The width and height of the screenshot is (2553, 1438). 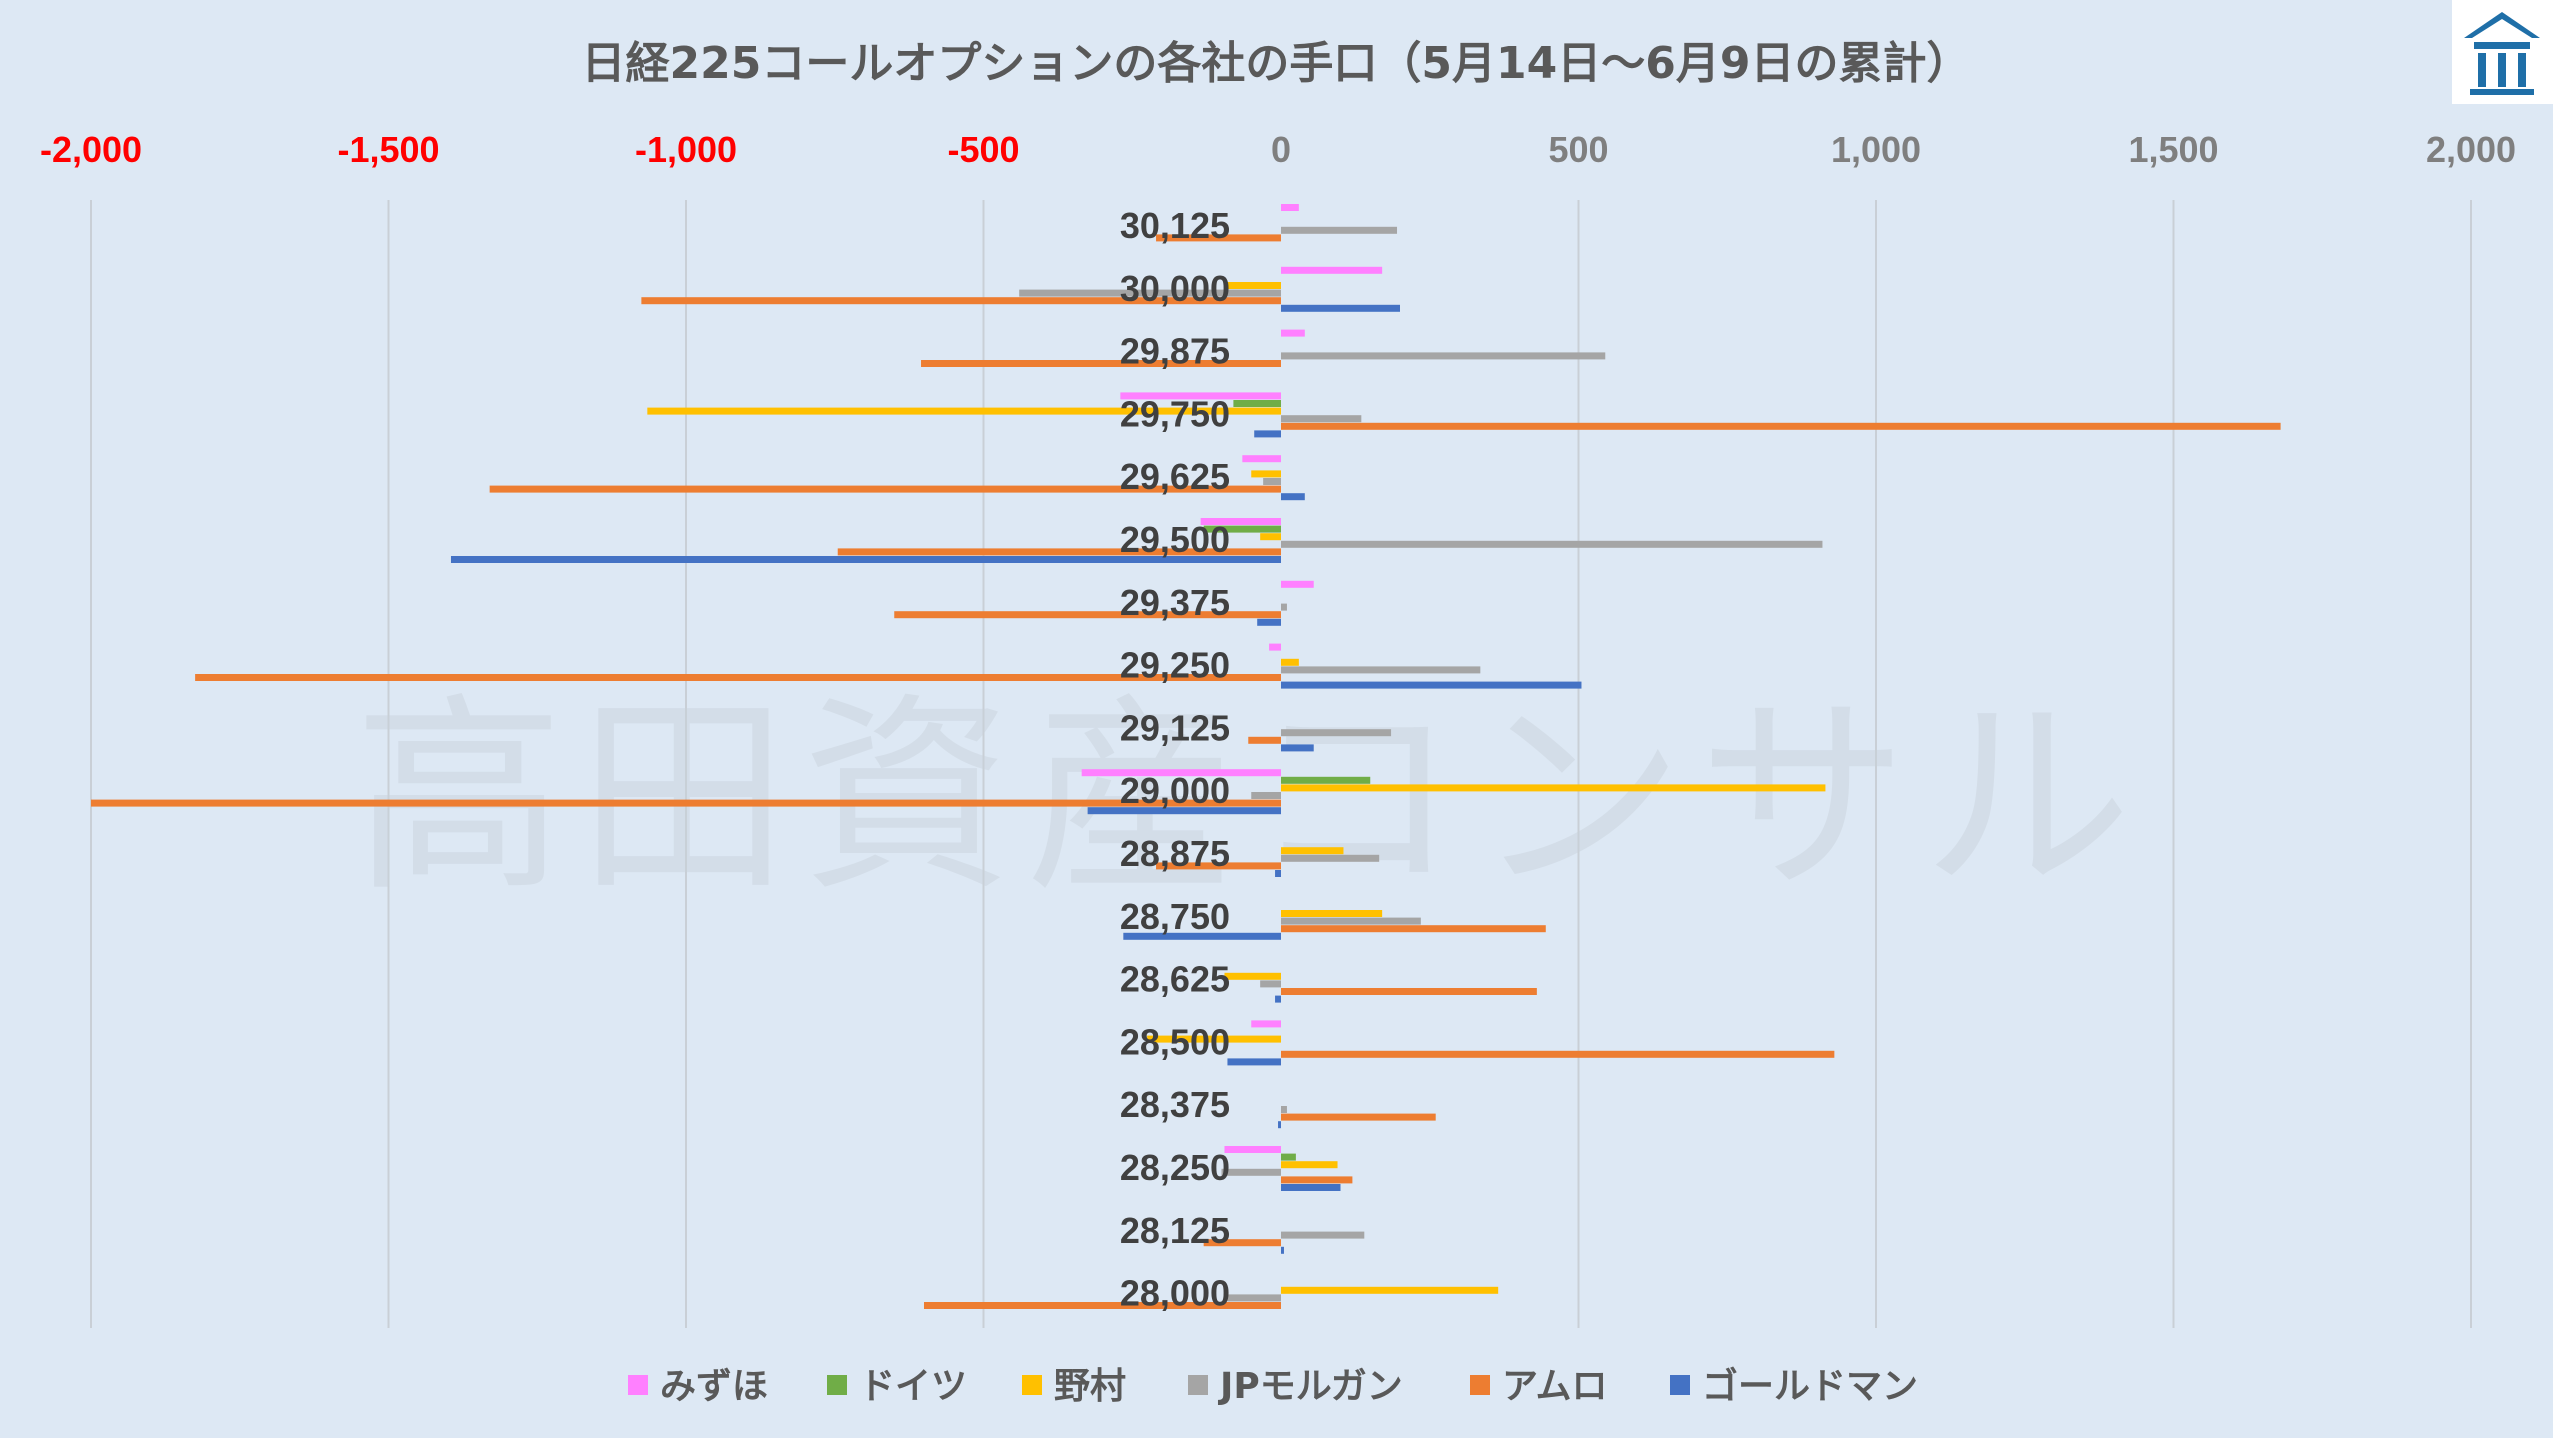 I want to click on y-tick-label: 28,625, so click(x=1175, y=979).